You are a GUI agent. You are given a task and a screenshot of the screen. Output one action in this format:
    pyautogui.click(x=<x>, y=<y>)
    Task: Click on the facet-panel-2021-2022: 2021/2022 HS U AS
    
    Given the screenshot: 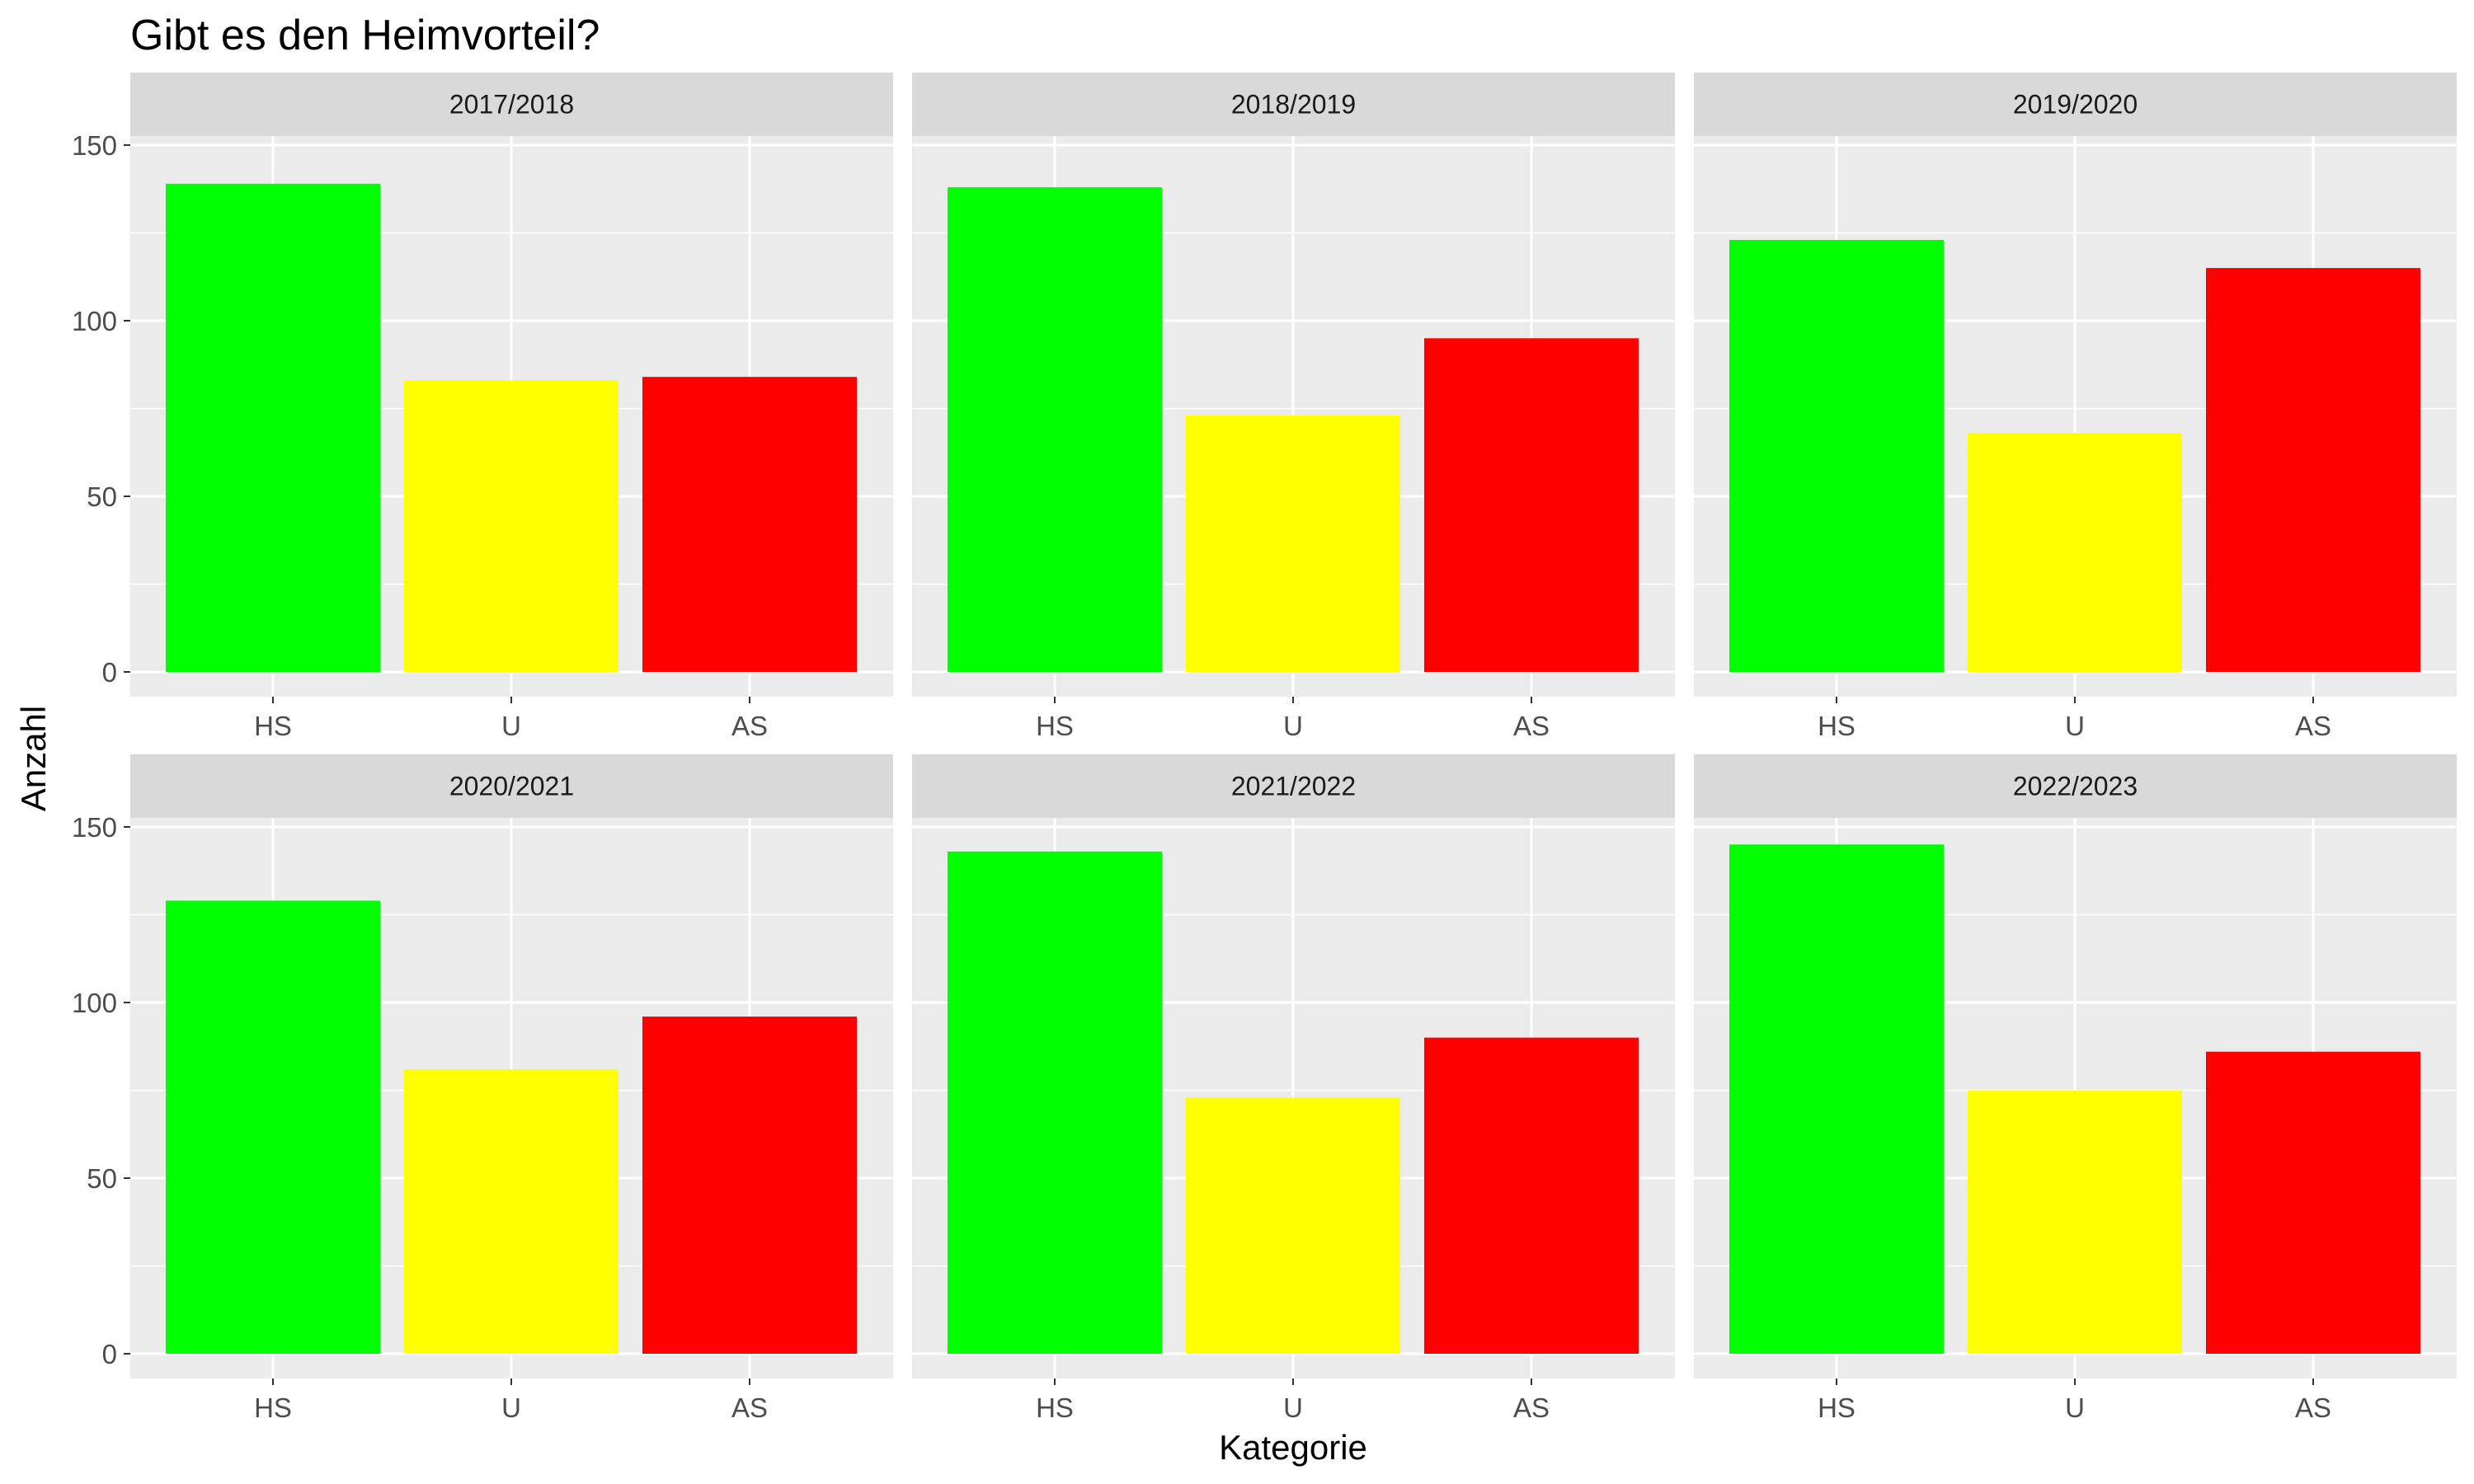 What is the action you would take?
    pyautogui.click(x=1293, y=1088)
    